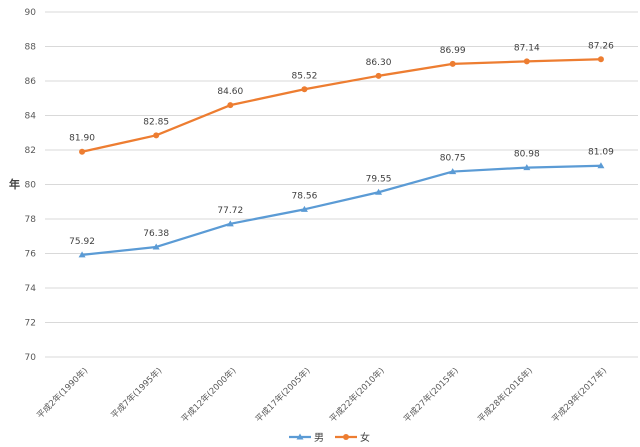 This screenshot has height=447, width=640. Describe the element at coordinates (30, 151) in the screenshot. I see `y-tick-label: 82` at that location.